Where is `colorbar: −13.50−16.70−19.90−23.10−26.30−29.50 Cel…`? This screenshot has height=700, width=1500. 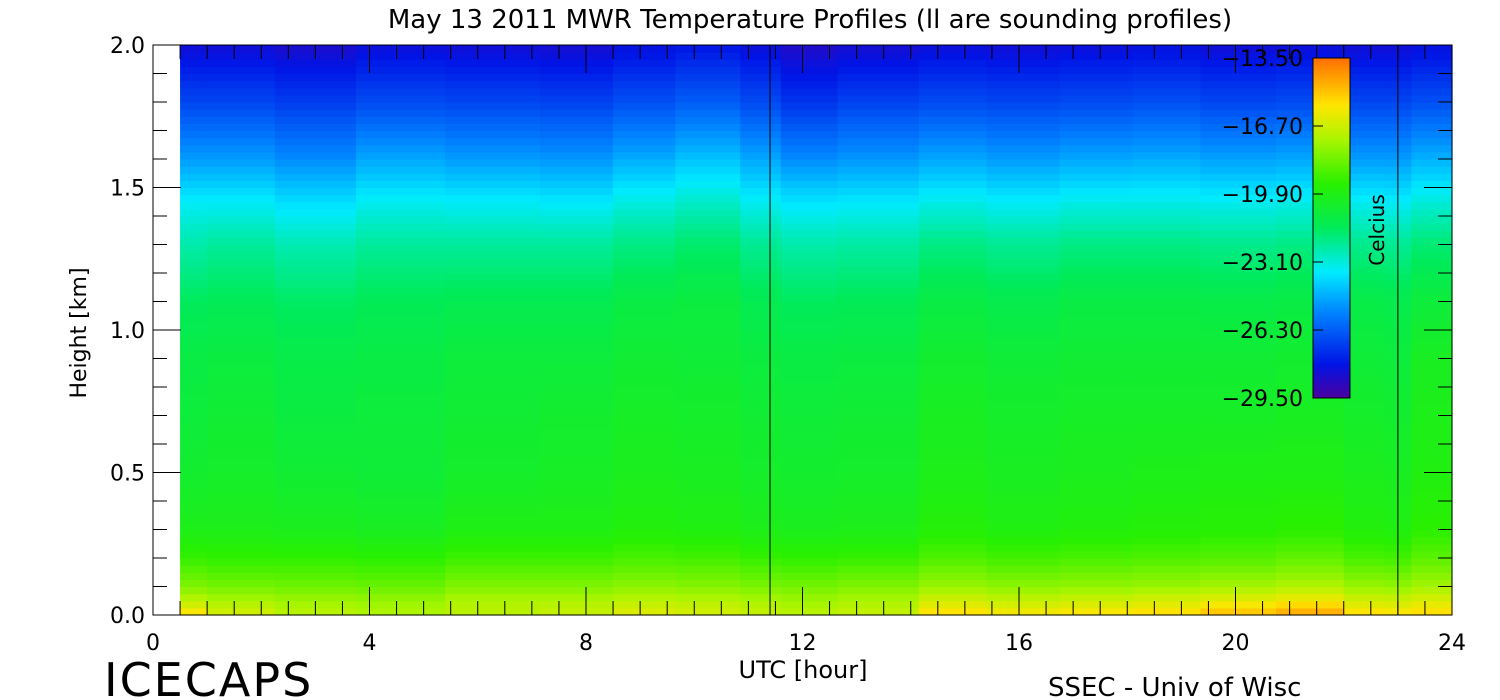
colorbar: −13.50−16.70−19.90−23.10−26.30−29.50 Cel… is located at coordinates (1305, 229).